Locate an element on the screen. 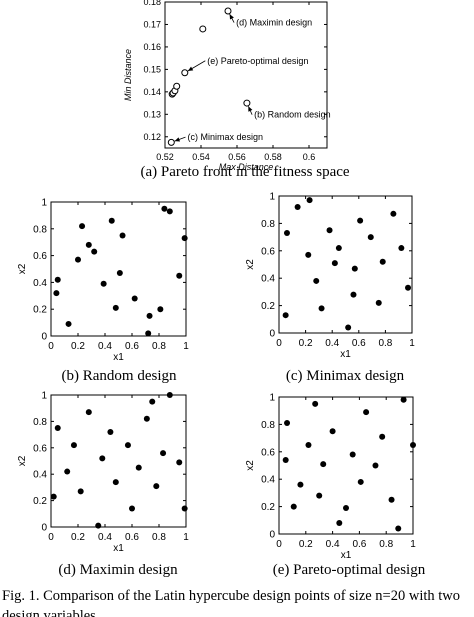 The image size is (474, 617). y-axis-label: x2 is located at coordinates (22, 460).